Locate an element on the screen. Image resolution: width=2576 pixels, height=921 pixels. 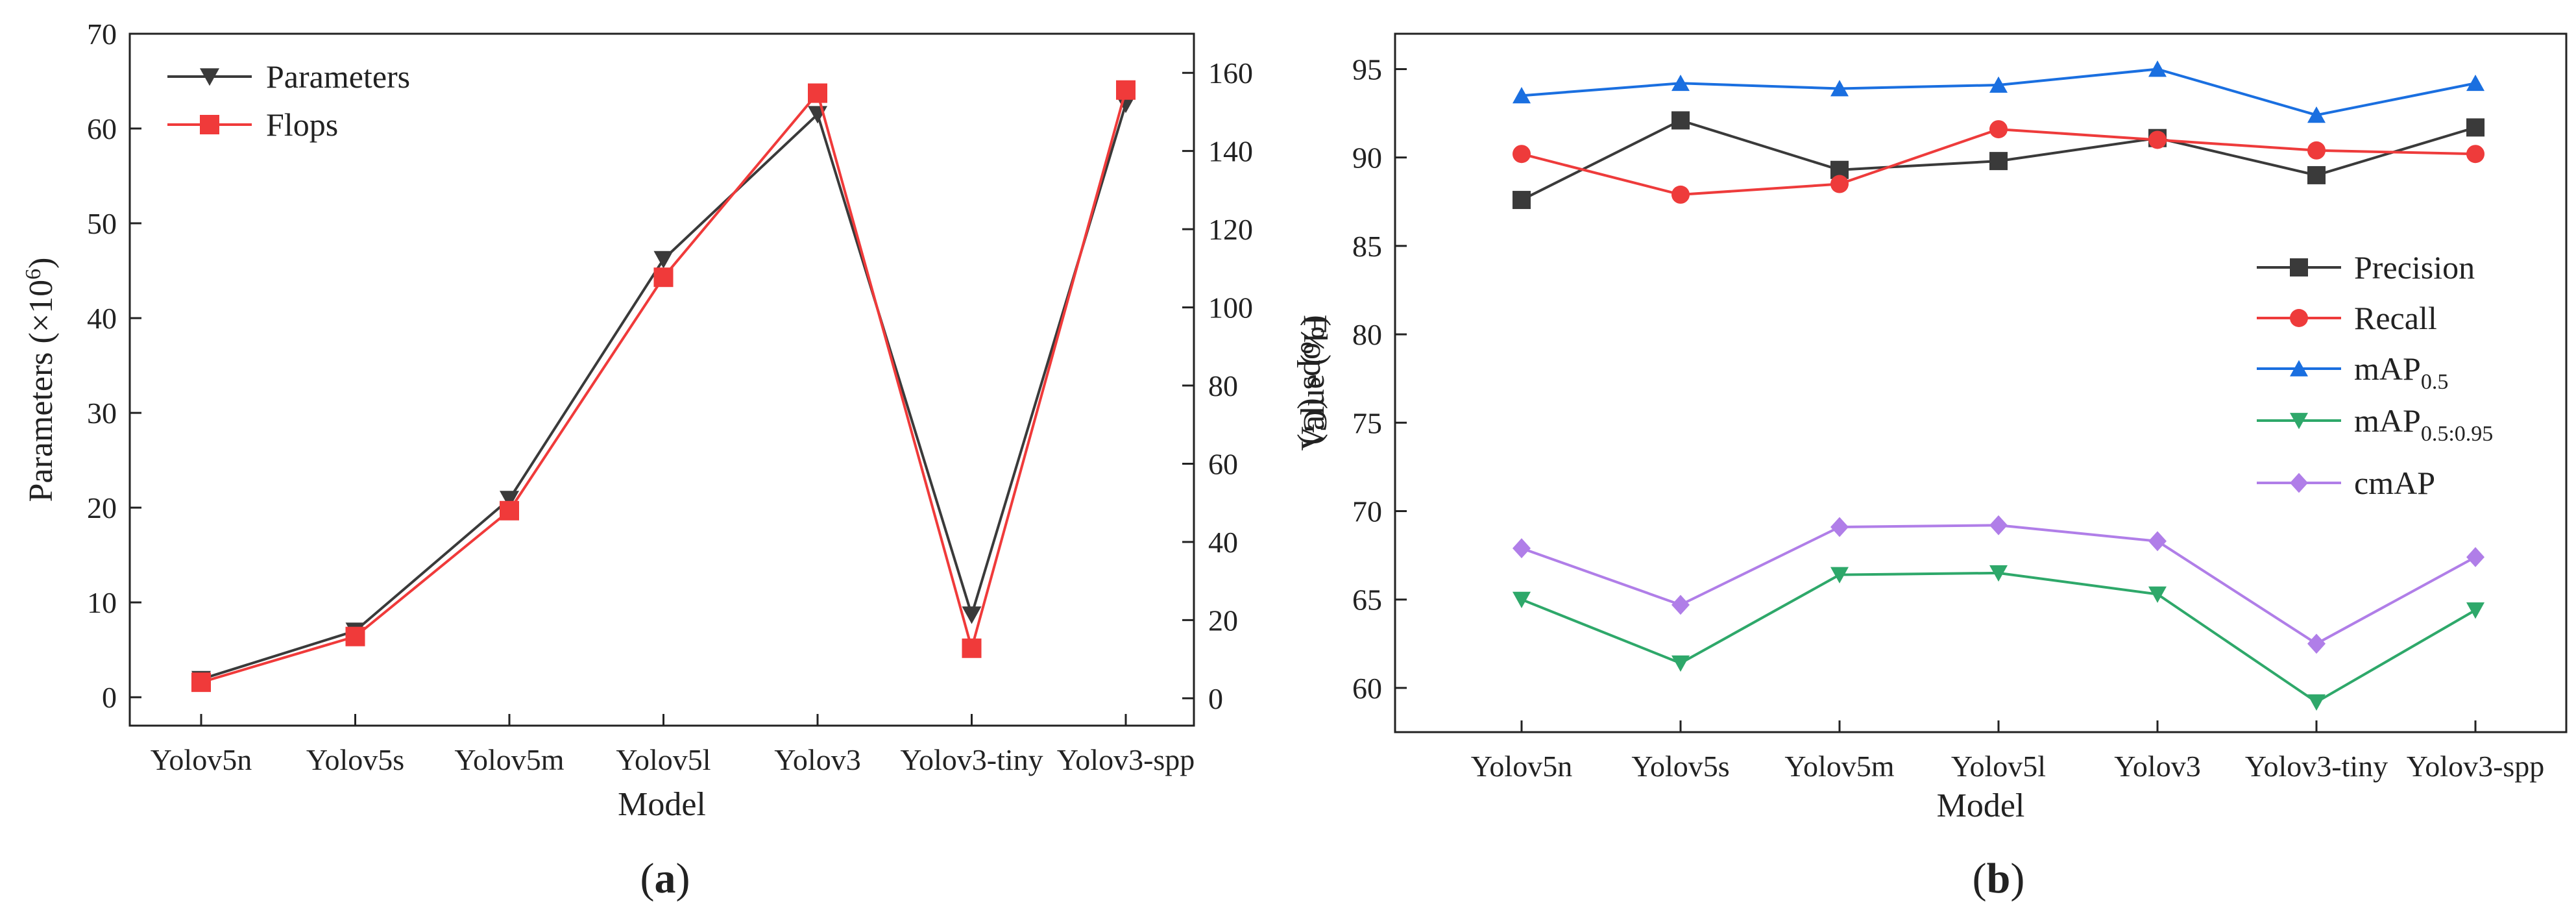
y-axis-title-b: Value (%) is located at coordinates (1312, 382).